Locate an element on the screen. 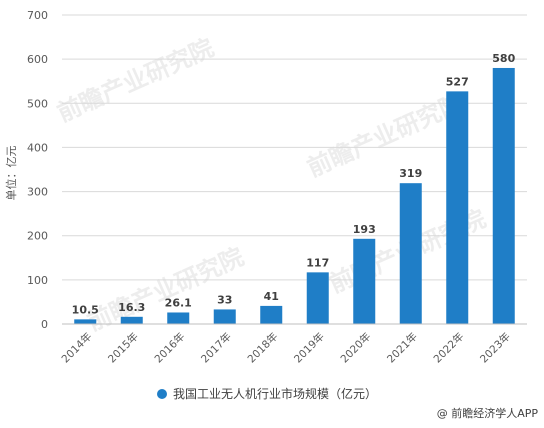  x-tick-label: 2014年 is located at coordinates (77, 348).